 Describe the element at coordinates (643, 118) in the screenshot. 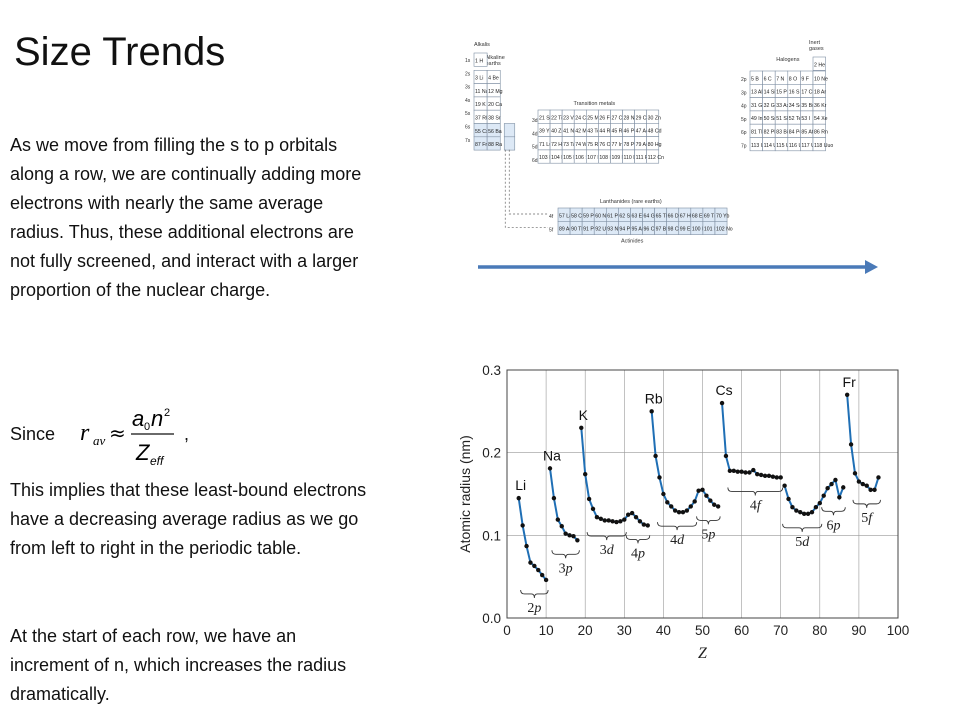

I see `element-29-Cu: 29 Cu` at that location.